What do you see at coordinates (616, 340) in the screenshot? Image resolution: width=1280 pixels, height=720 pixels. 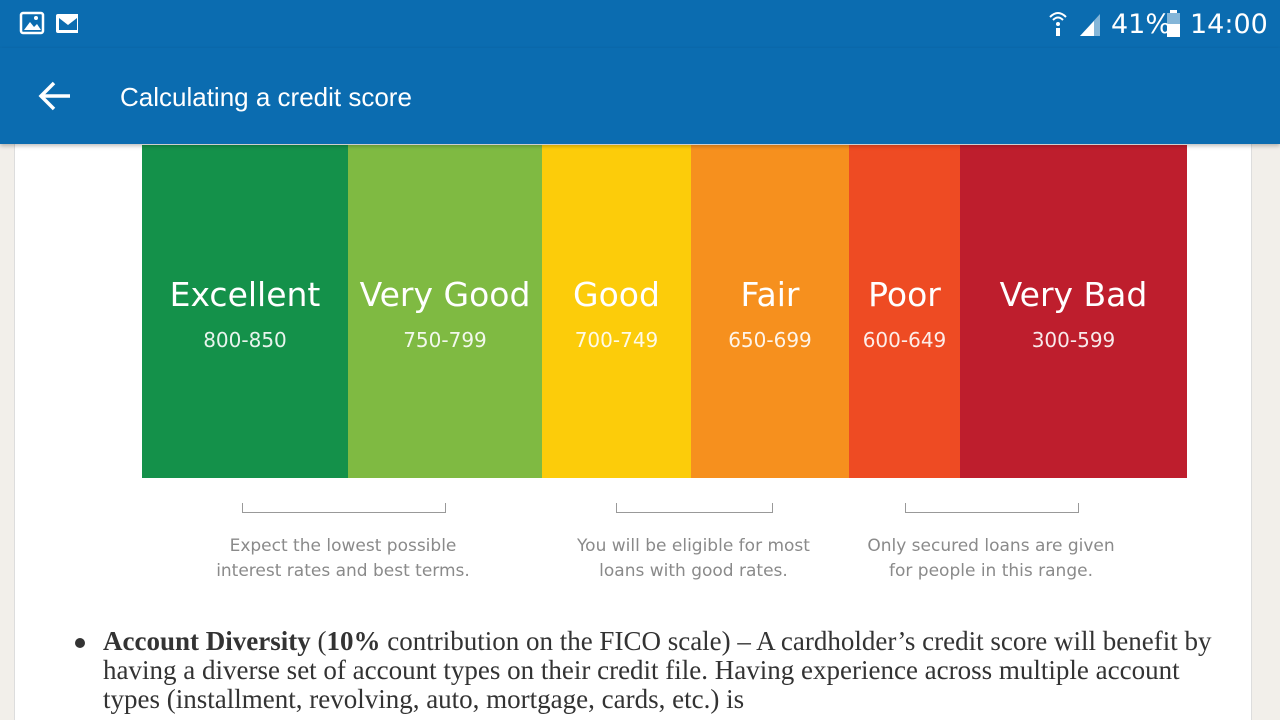 I see `band-range: 700-749` at bounding box center [616, 340].